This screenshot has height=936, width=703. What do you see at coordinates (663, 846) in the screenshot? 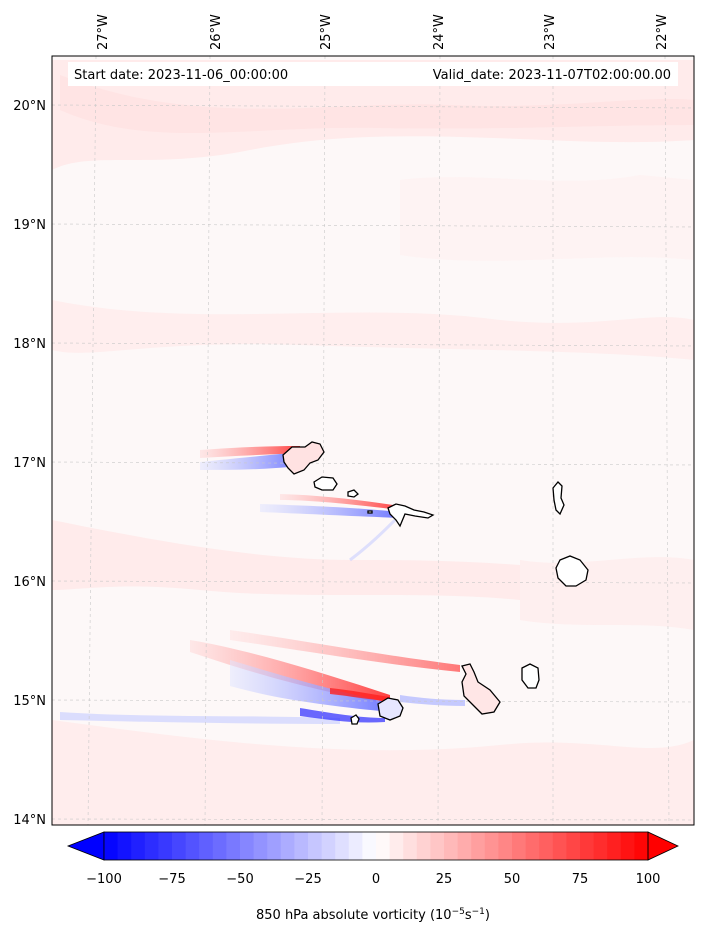
I see `colorbar-extend-max` at bounding box center [663, 846].